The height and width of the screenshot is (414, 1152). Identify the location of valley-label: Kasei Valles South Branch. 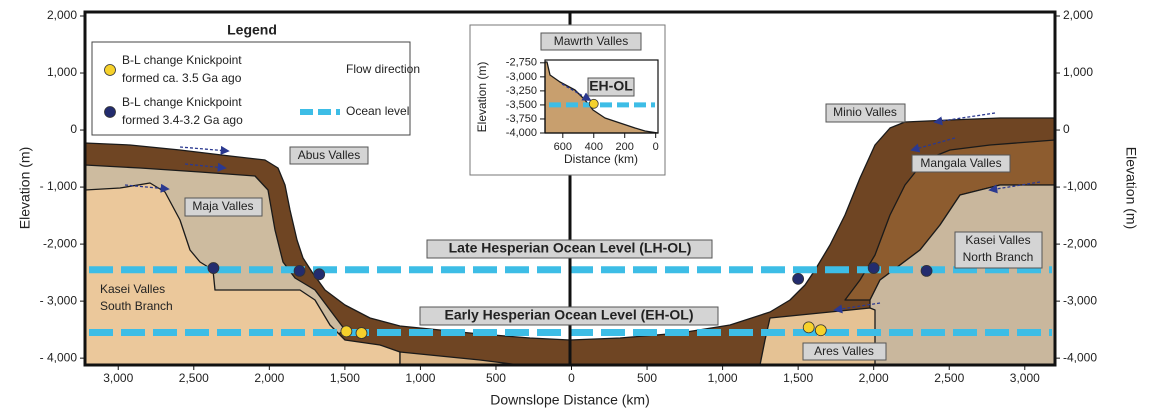
(136, 297).